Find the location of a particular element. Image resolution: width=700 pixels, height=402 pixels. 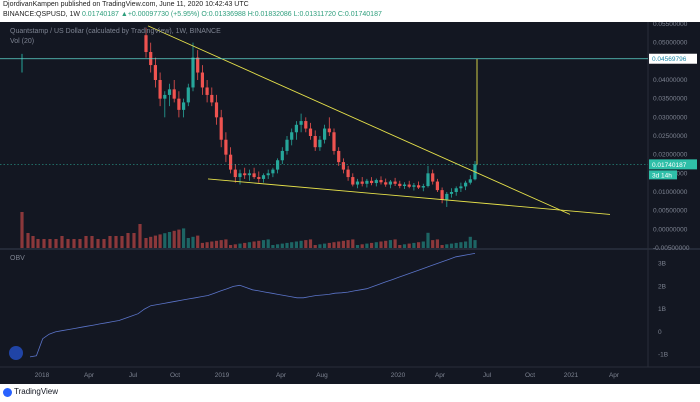

time-tick-label: 2018 is located at coordinates (42, 375).